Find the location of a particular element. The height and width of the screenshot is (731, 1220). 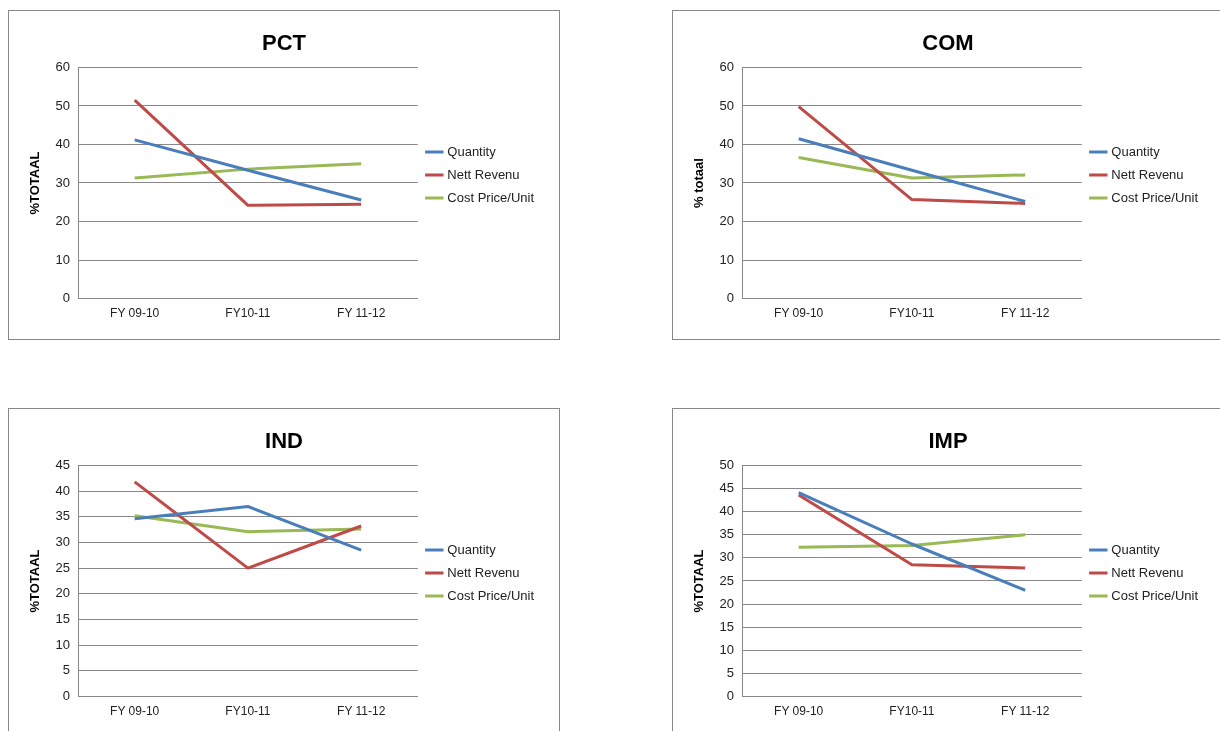

chart-title: COM is located at coordinates (948, 43).